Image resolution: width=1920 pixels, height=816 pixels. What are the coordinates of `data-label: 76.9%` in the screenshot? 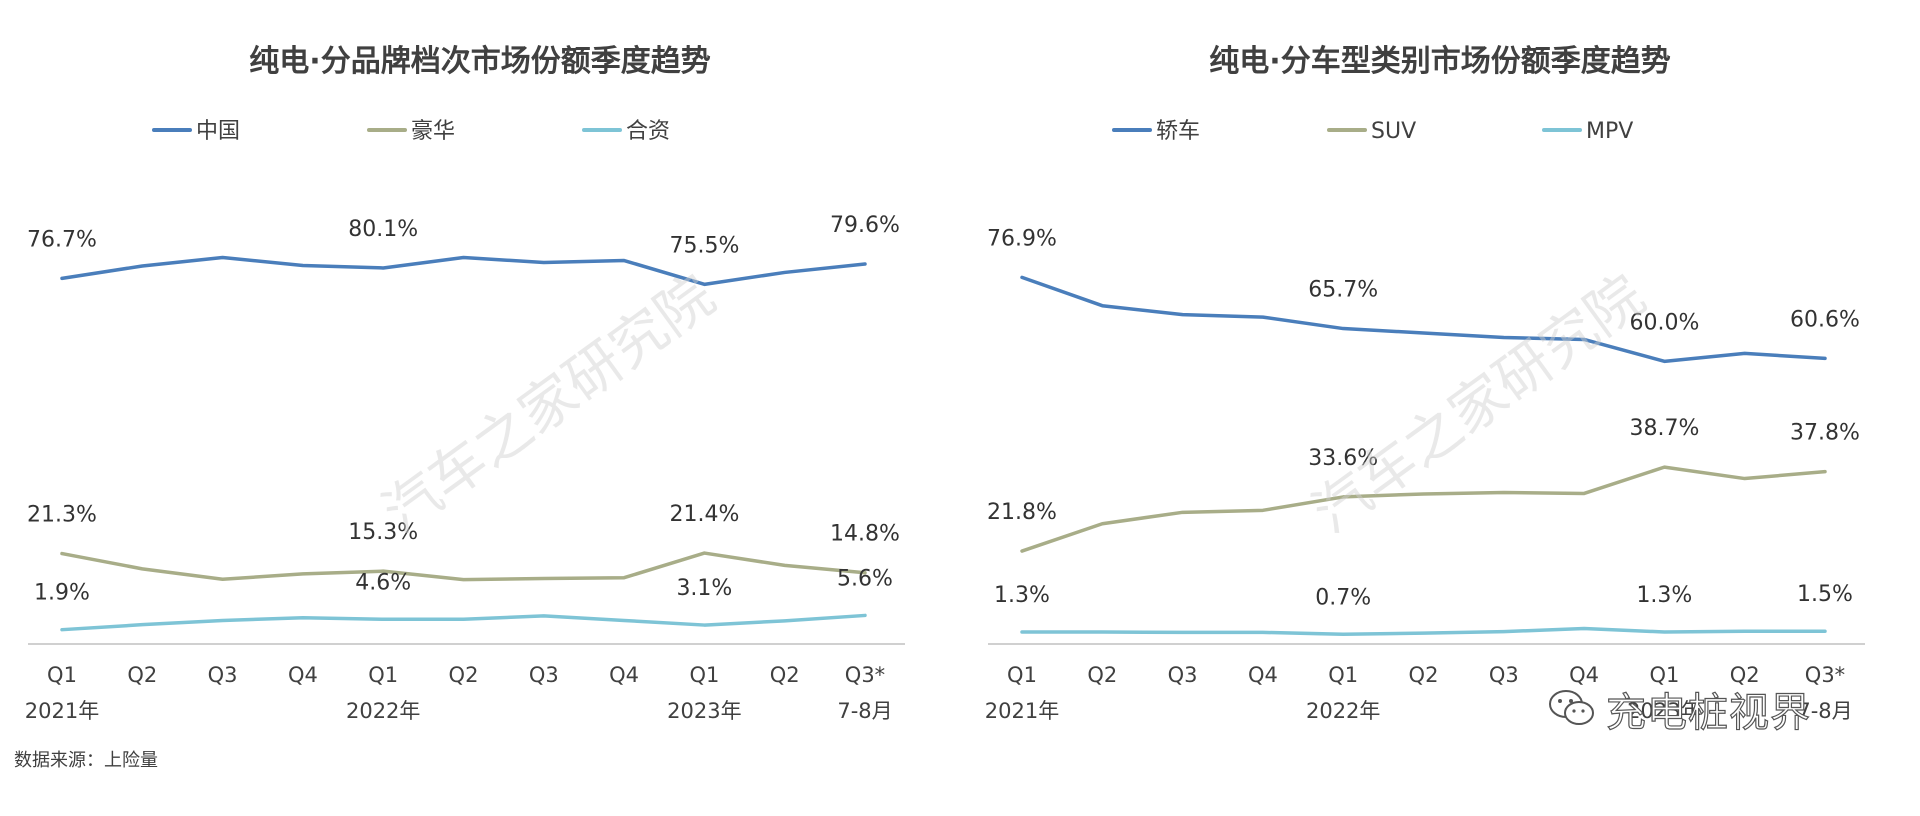 It's located at (1022, 238).